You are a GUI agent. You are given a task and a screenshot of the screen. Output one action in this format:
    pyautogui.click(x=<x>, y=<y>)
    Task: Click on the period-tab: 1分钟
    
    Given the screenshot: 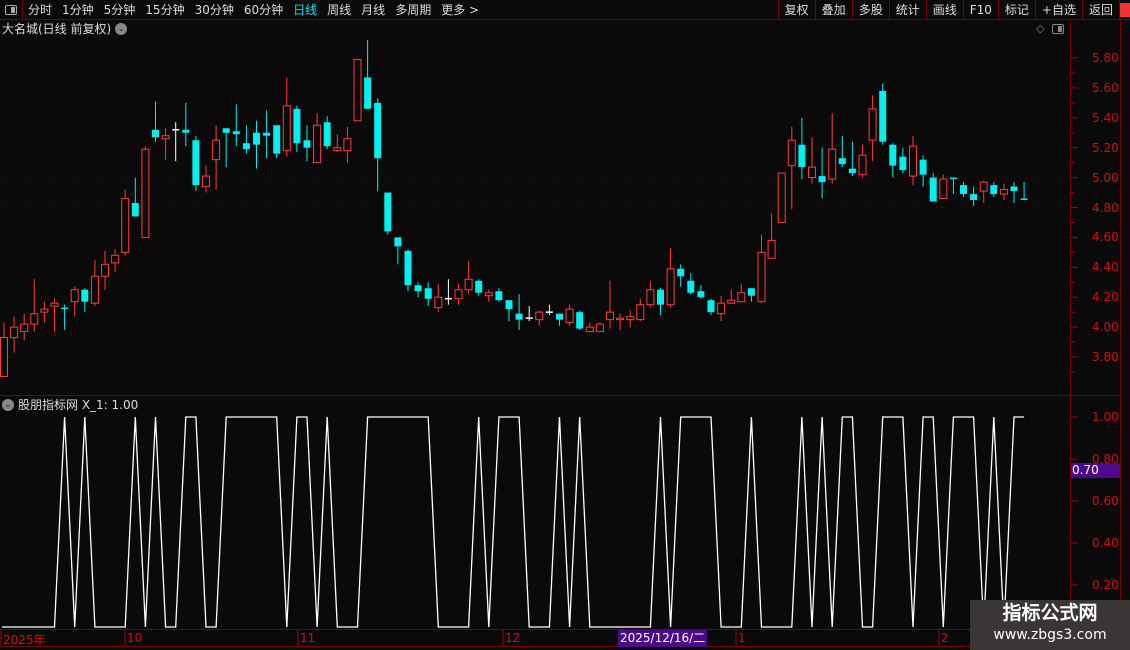 What is the action you would take?
    pyautogui.click(x=78, y=10)
    